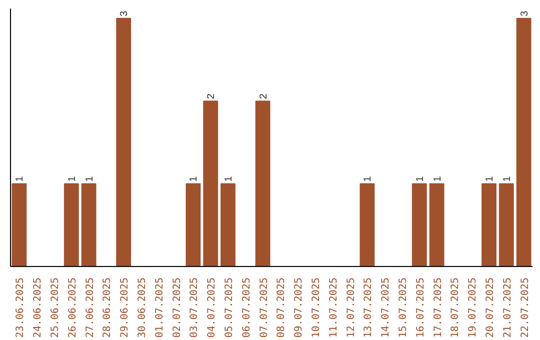  Describe the element at coordinates (38, 307) in the screenshot. I see `x-tick-label: 24.06.2025` at that location.